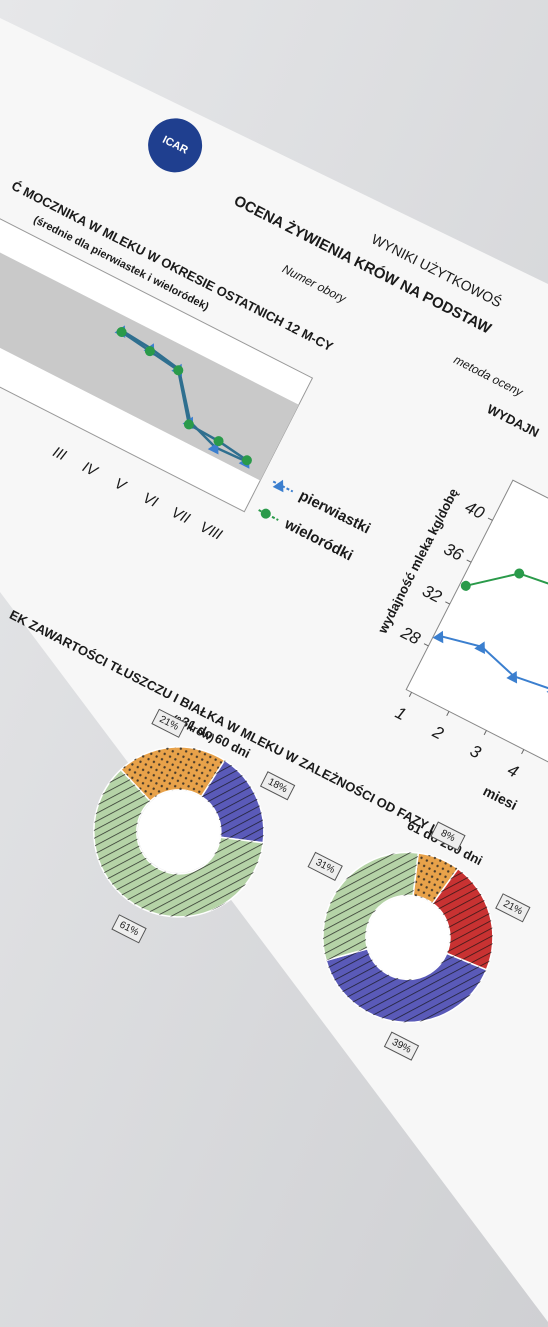 This screenshot has height=1327, width=548. What do you see at coordinates (181, 515) in the screenshot?
I see `x-tick-label: VII` at bounding box center [181, 515].